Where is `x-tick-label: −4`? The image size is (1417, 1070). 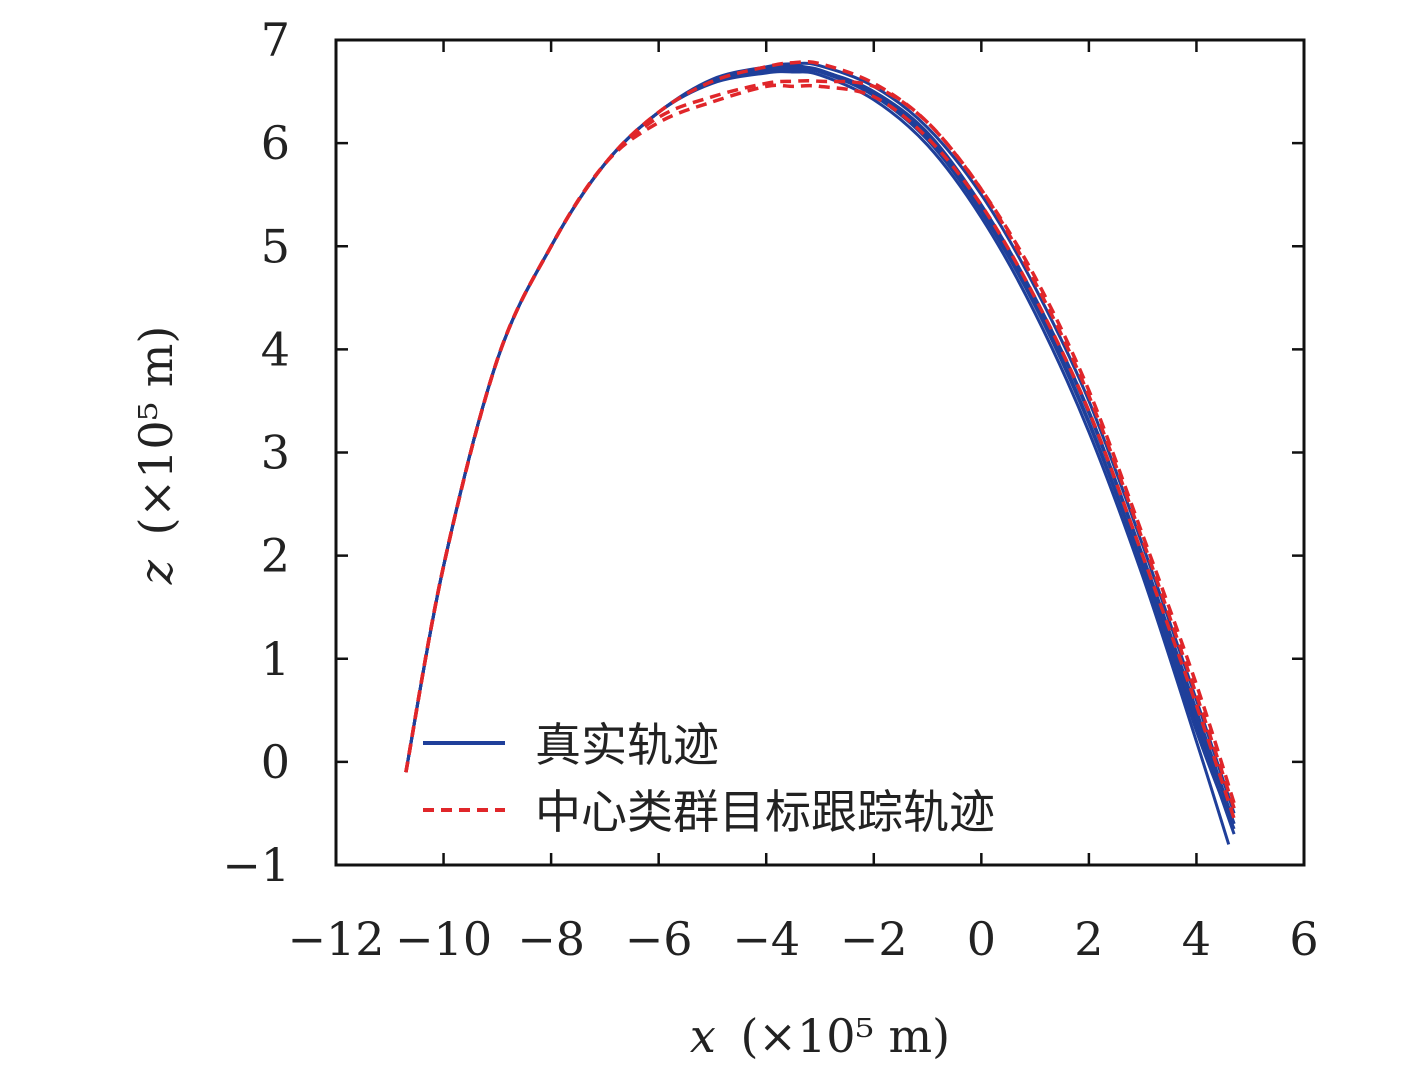
x-tick-label: −4 is located at coordinates (766, 939).